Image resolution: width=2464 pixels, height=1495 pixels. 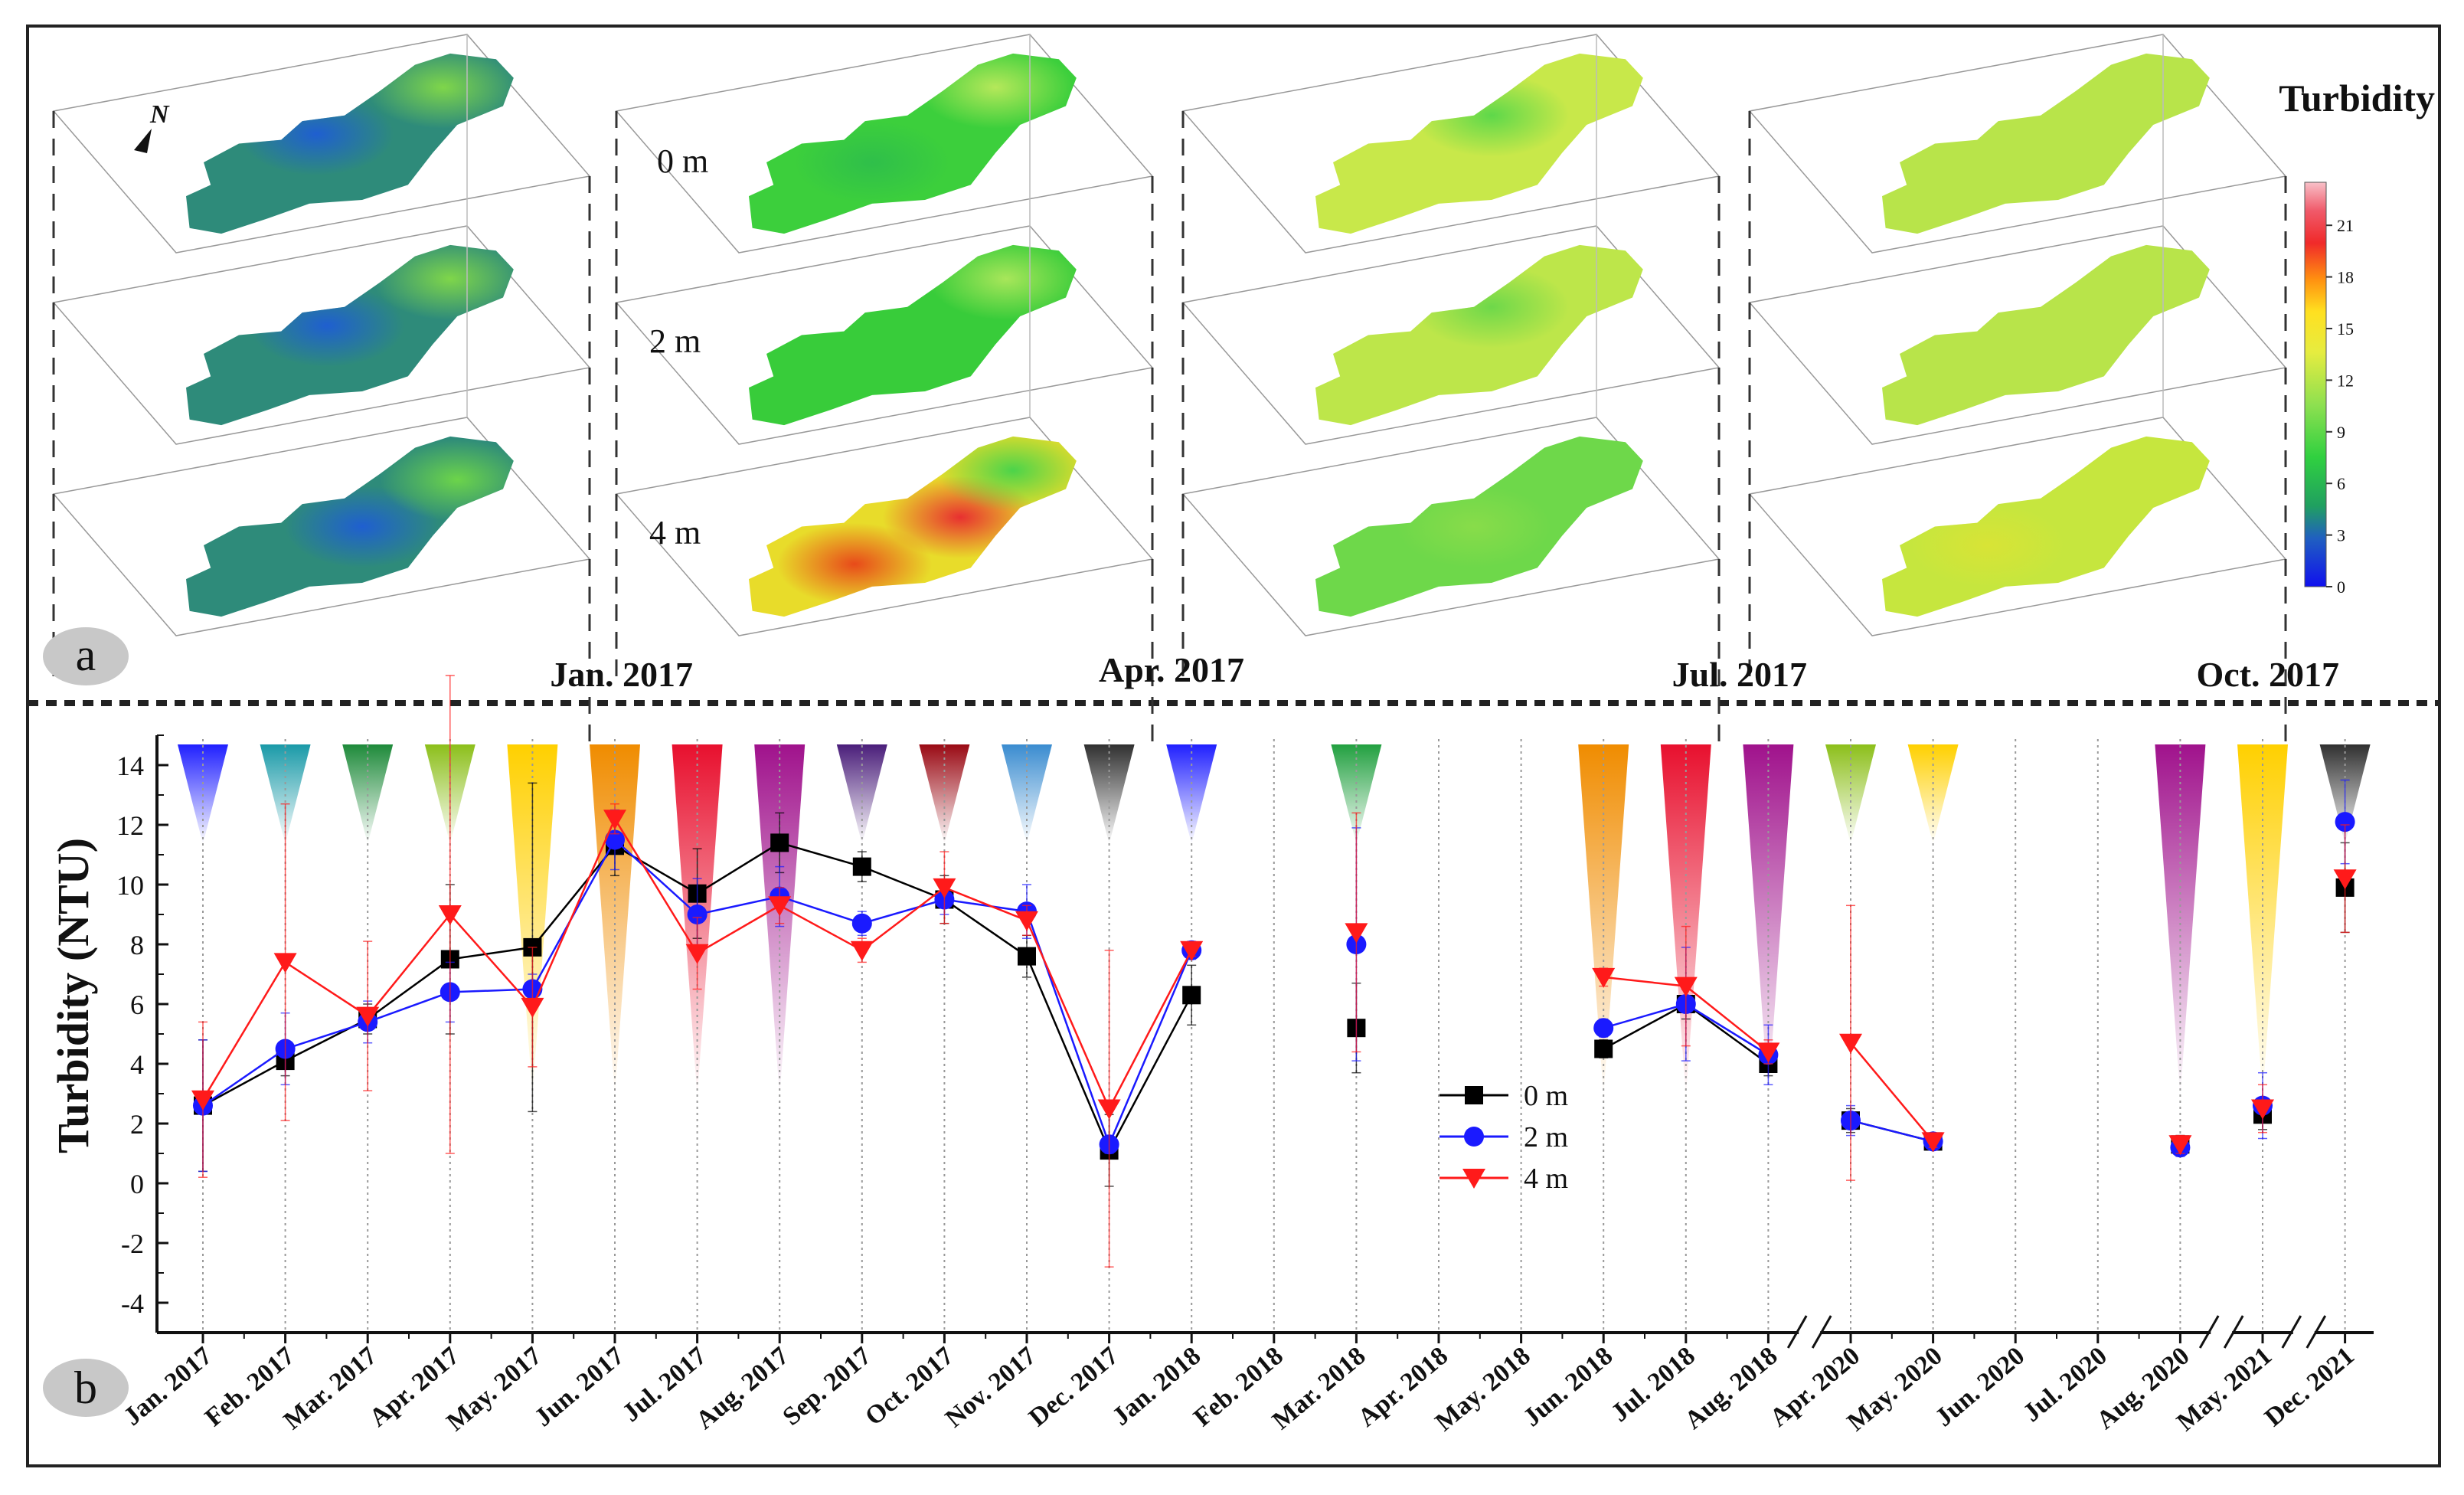 What do you see at coordinates (1546, 1137) in the screenshot?
I see `legend-label: 2 m` at bounding box center [1546, 1137].